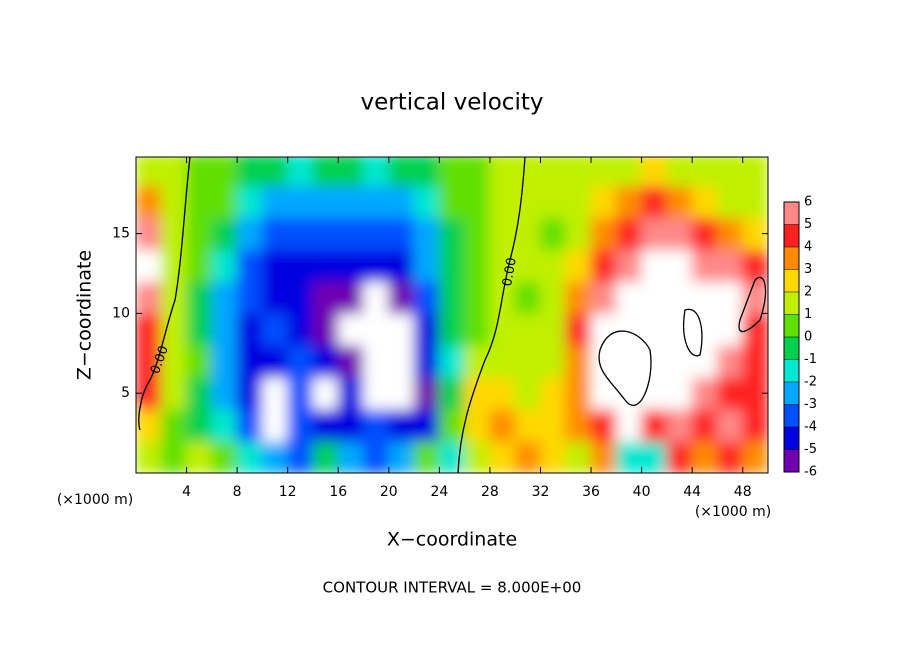  I want to click on colorbar-label: 6, so click(808, 202).